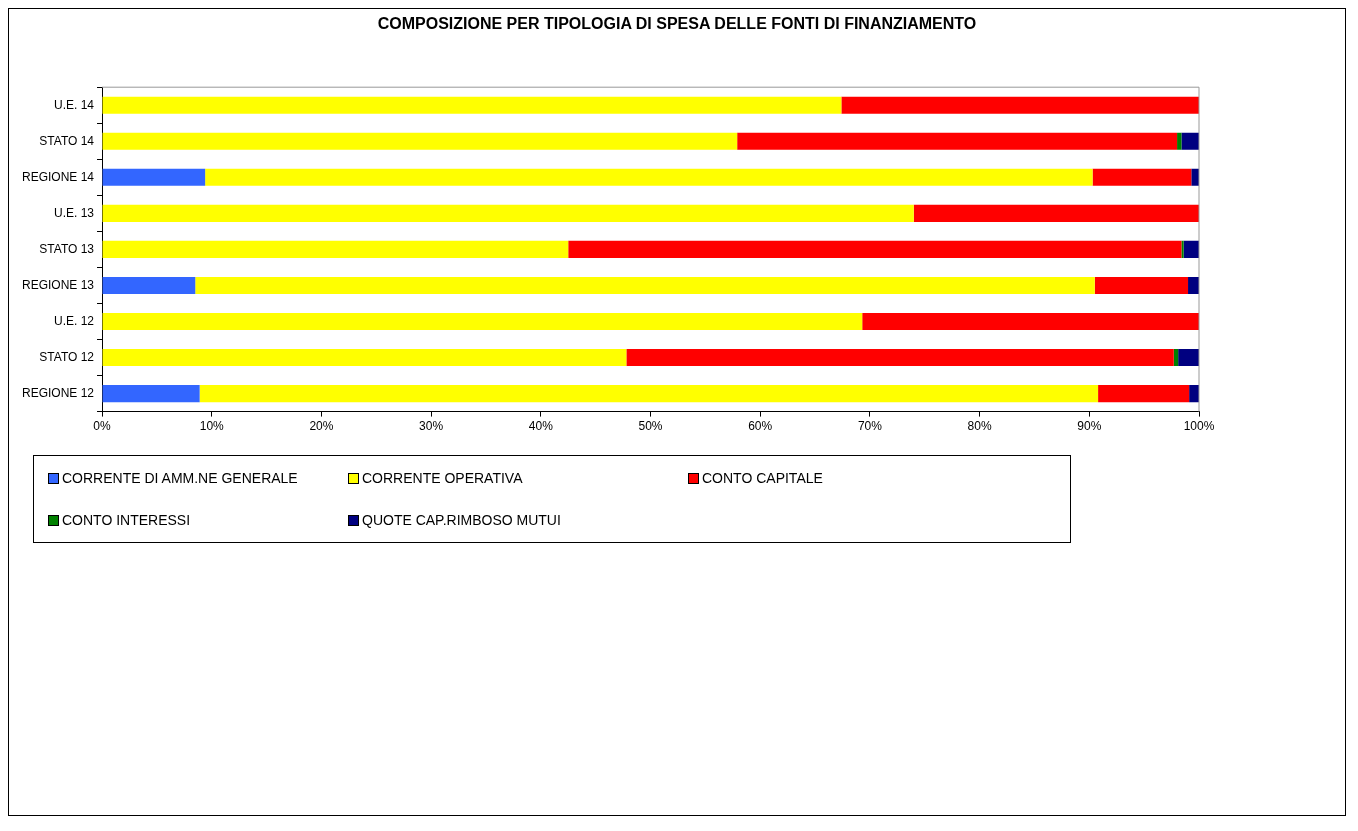 The image size is (1358, 831). What do you see at coordinates (180, 478) in the screenshot?
I see `legend-label: CORRENTE DI AMM.NE GENERALE` at bounding box center [180, 478].